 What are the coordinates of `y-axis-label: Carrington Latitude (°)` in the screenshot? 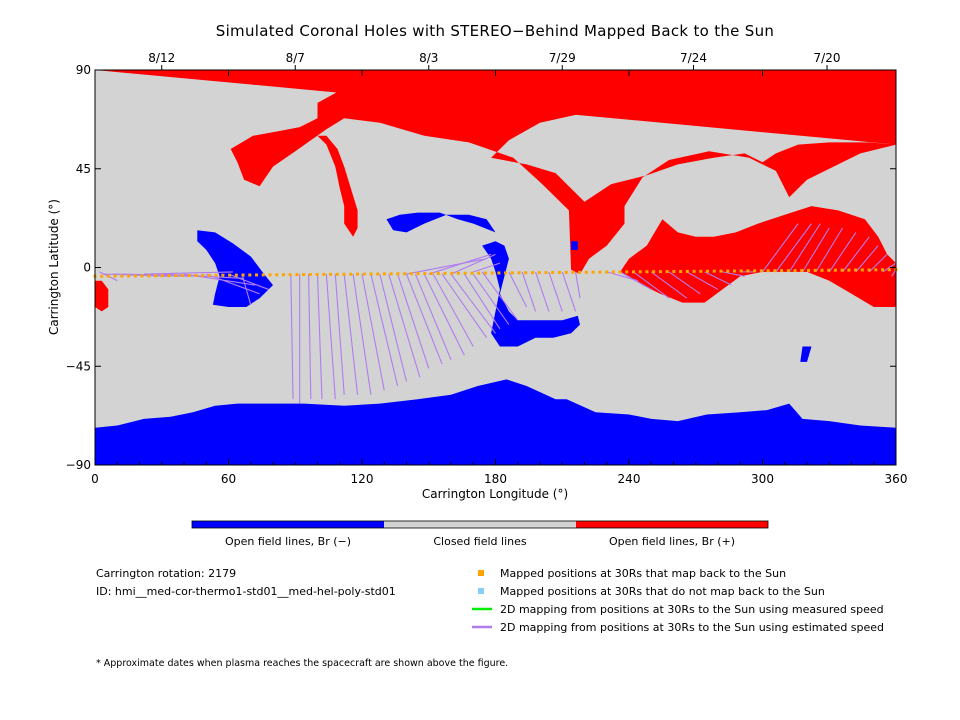 It's located at (54, 267).